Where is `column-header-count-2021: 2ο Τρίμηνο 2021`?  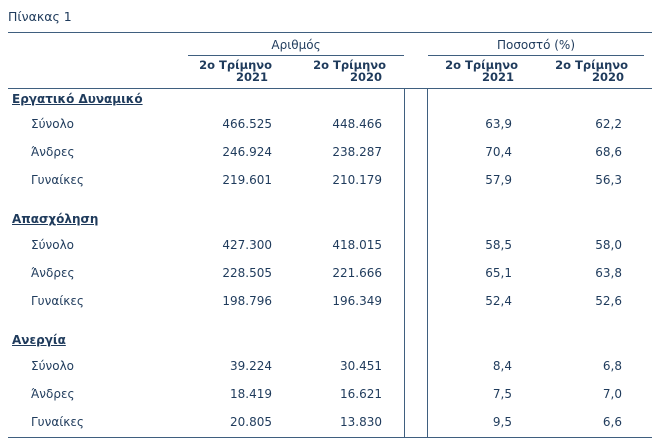 column-header-count-2021: 2ο Τρίμηνο 2021 is located at coordinates (230, 71).